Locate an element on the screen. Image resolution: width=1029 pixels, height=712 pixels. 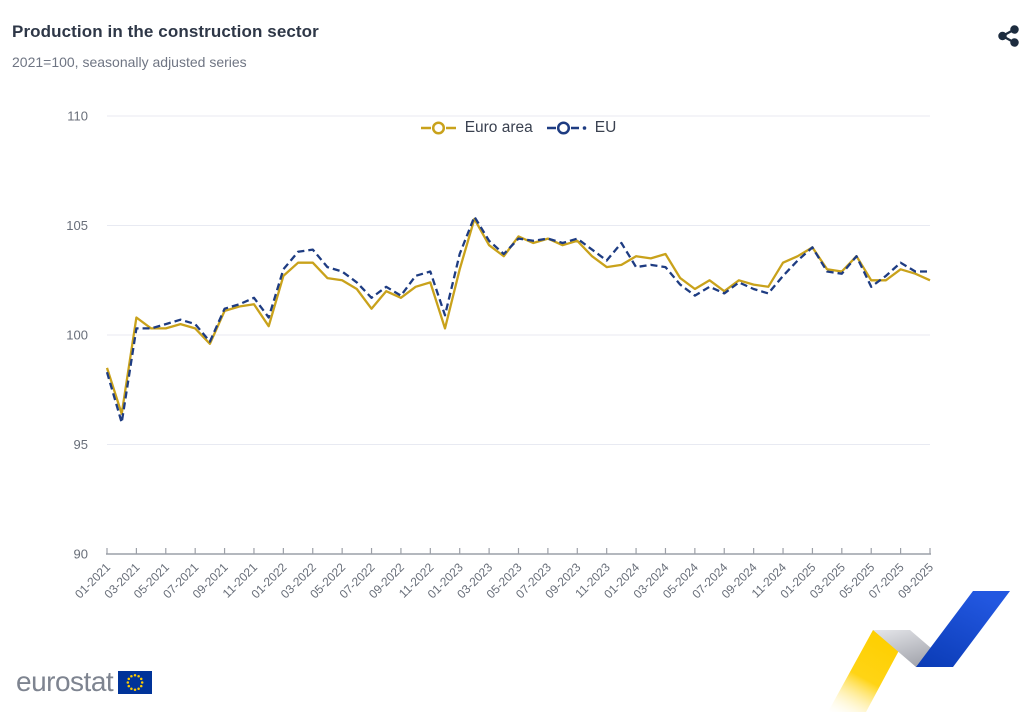
share-icon is located at coordinates (1008, 36).